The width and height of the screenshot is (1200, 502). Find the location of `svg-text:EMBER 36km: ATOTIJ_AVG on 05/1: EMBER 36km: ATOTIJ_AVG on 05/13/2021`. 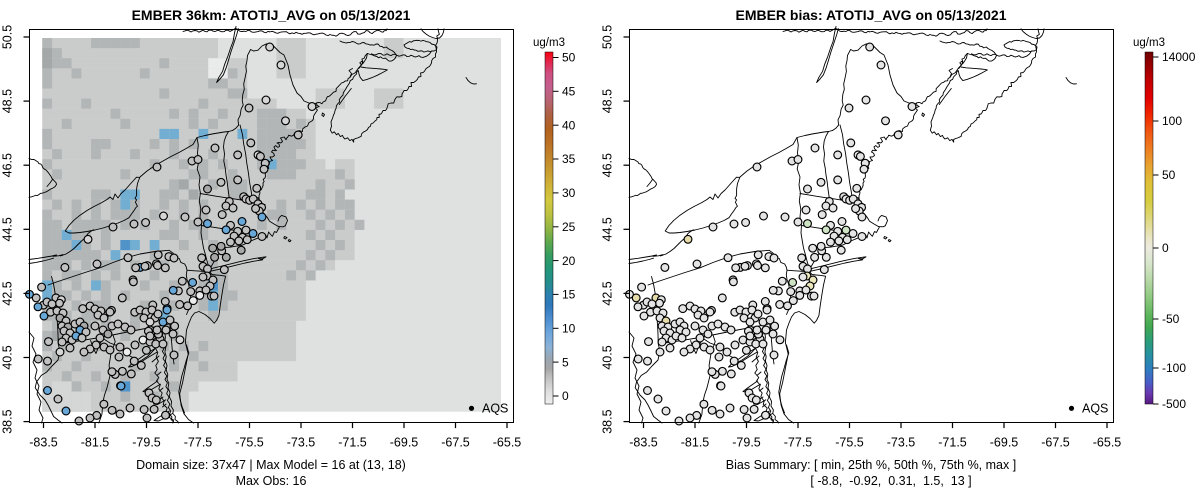

svg-text:EMBER 36km: ATOTIJ_AVG on 05/1: EMBER 36km: ATOTIJ_AVG on 05/13/2021 is located at coordinates (271, 15).